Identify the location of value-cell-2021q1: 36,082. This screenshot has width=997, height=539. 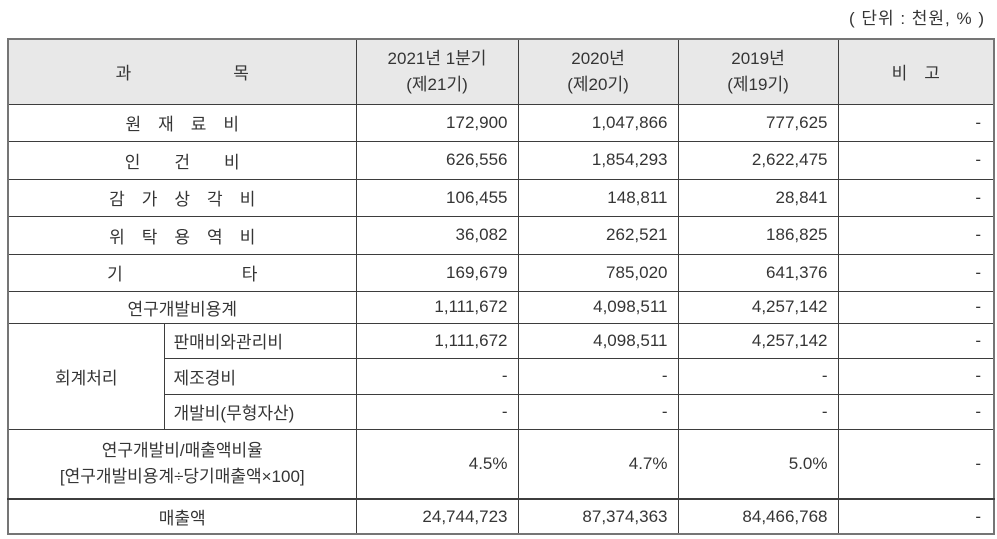
(437, 235).